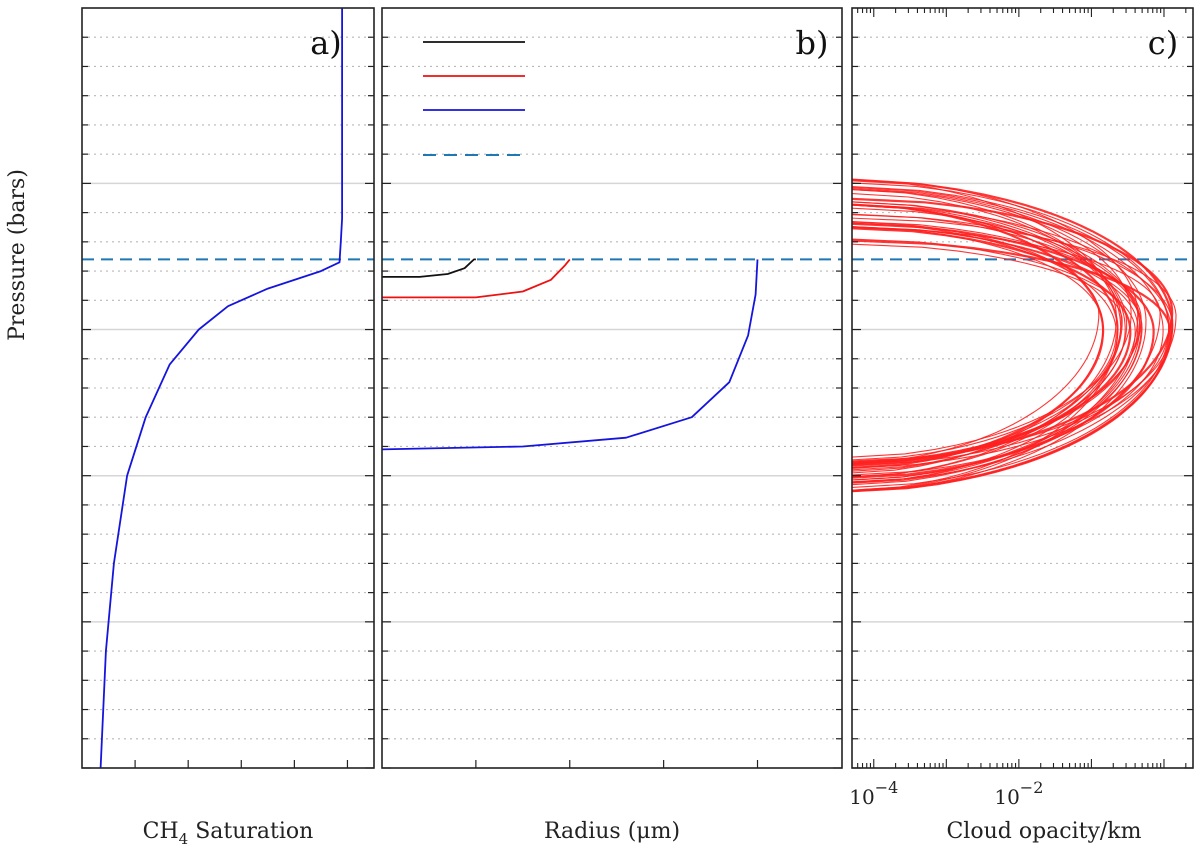 Image resolution: width=1200 pixels, height=853 pixels. I want to click on panel-c-label: c), so click(1163, 43).